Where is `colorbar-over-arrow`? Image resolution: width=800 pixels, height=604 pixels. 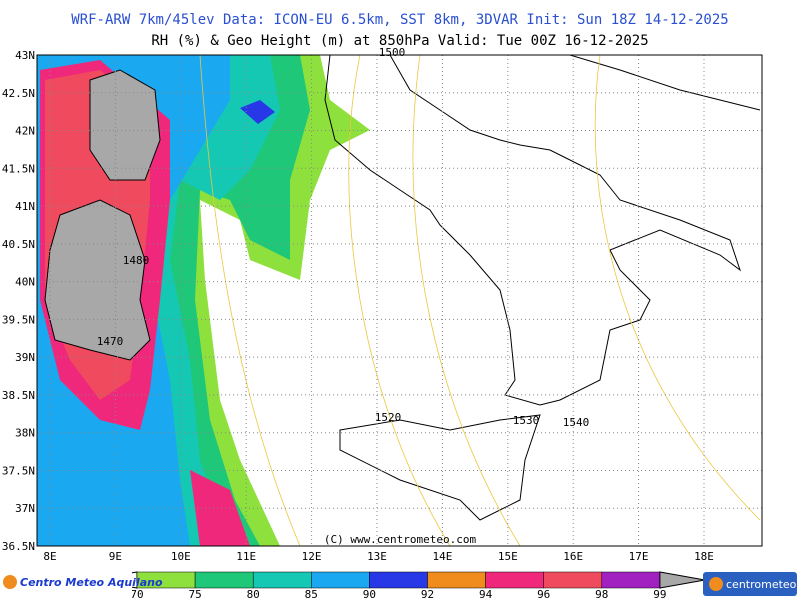 colorbar-over-arrow is located at coordinates (682, 580).